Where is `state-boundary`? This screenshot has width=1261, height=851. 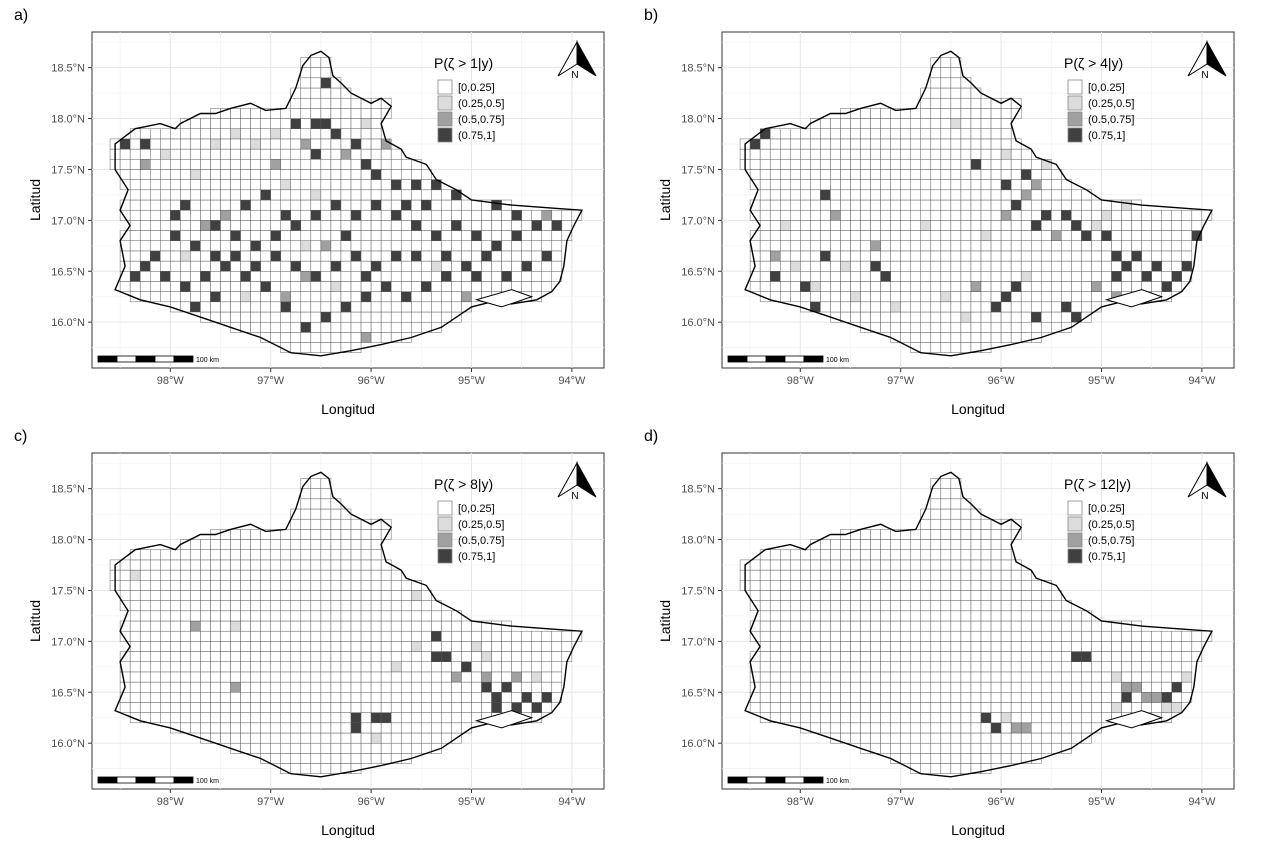 state-boundary is located at coordinates (979, 624).